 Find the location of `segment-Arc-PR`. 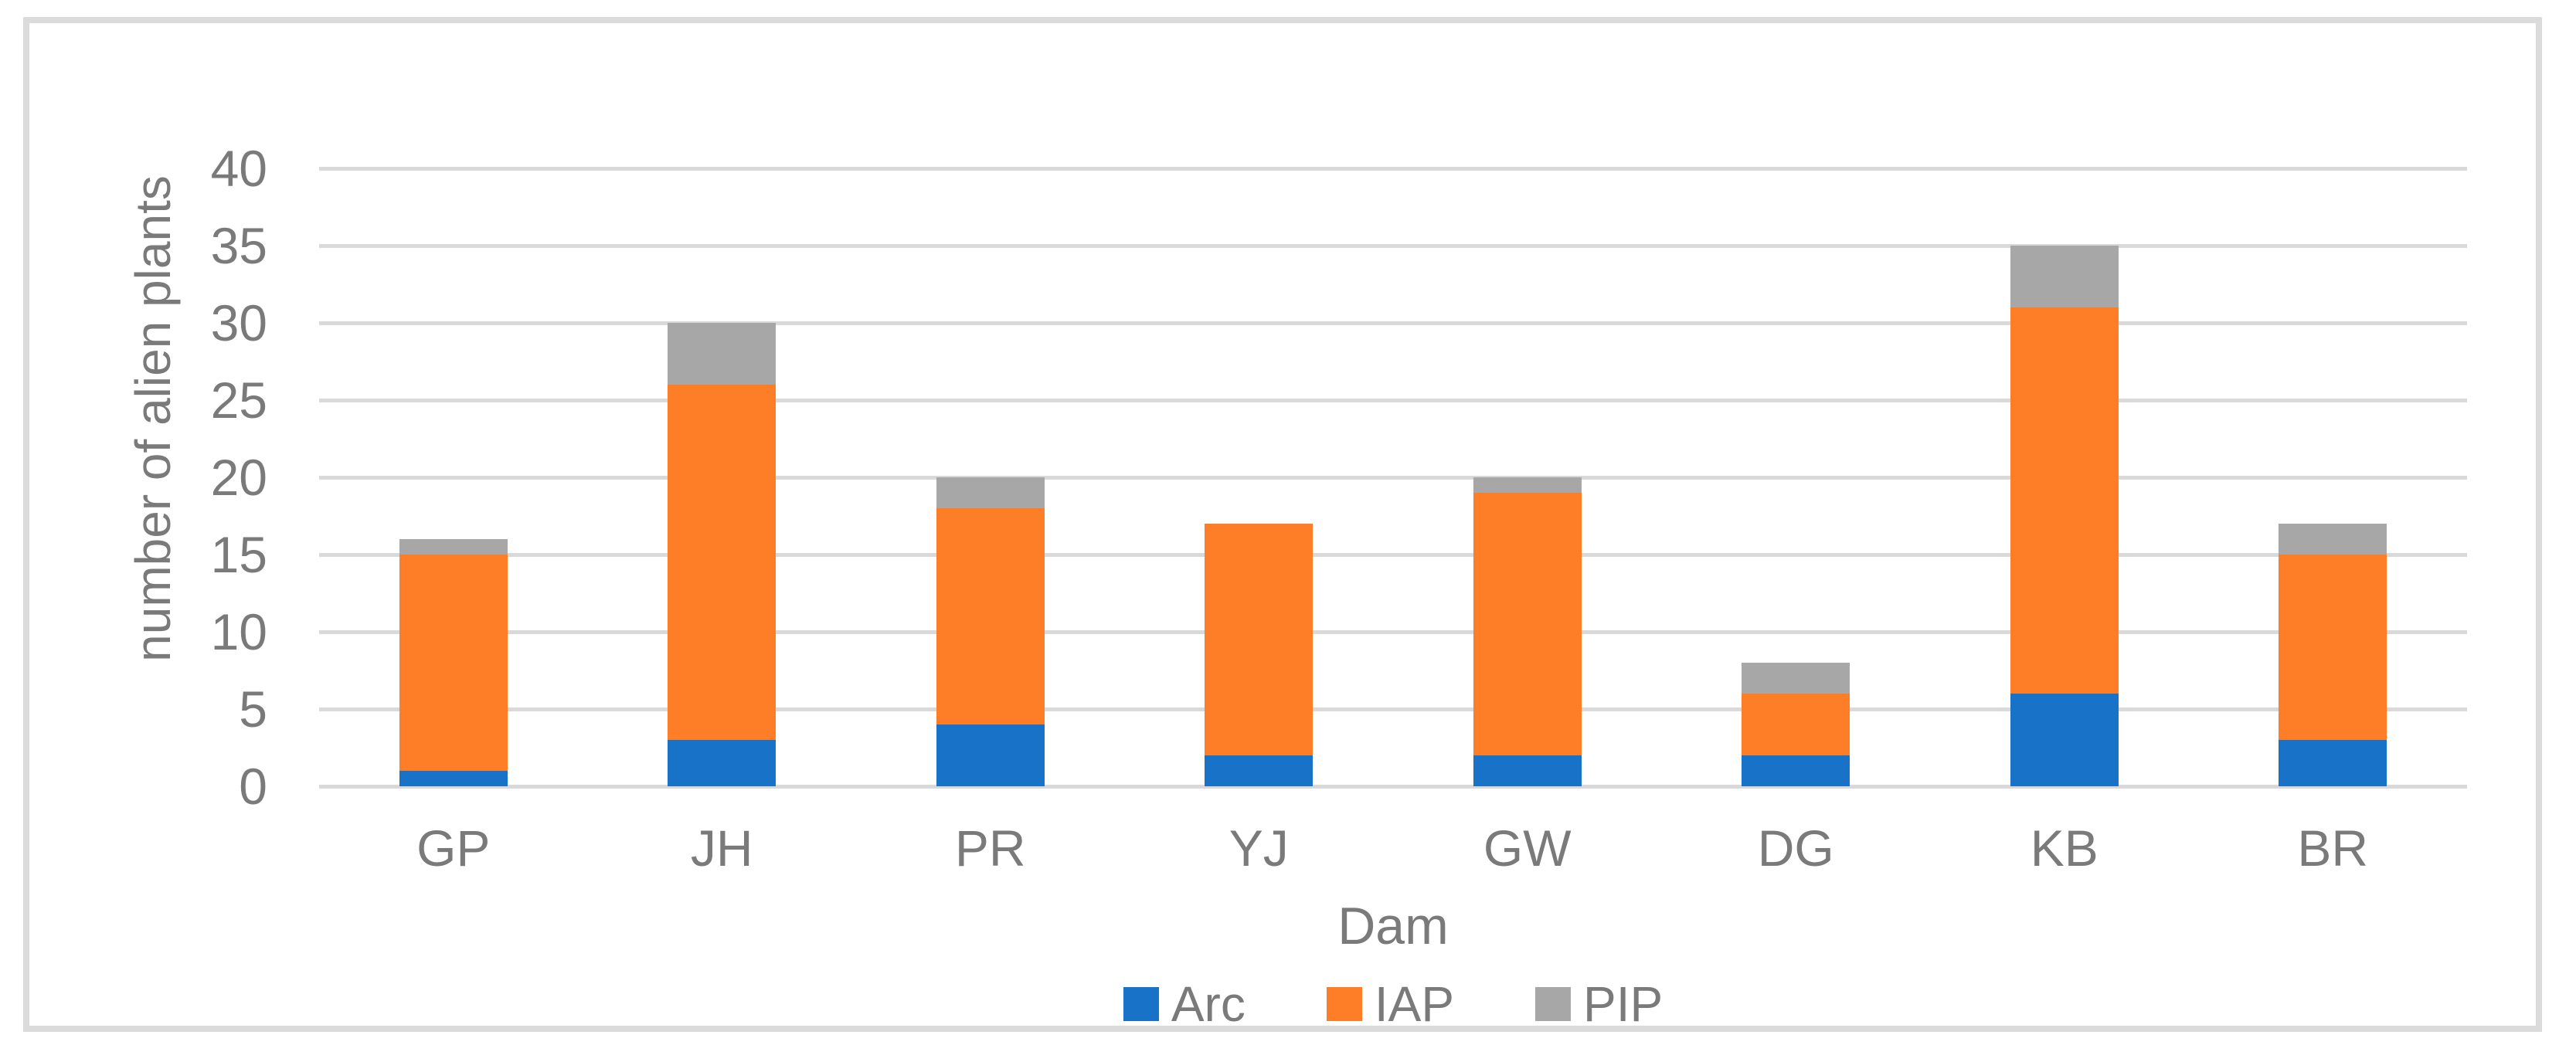

segment-Arc-PR is located at coordinates (990, 755).